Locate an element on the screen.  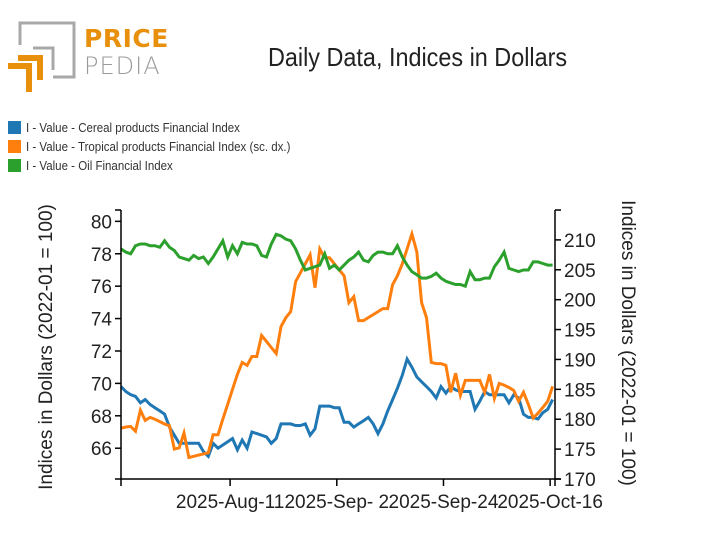
legend-swatch-tropical is located at coordinates (14, 146).